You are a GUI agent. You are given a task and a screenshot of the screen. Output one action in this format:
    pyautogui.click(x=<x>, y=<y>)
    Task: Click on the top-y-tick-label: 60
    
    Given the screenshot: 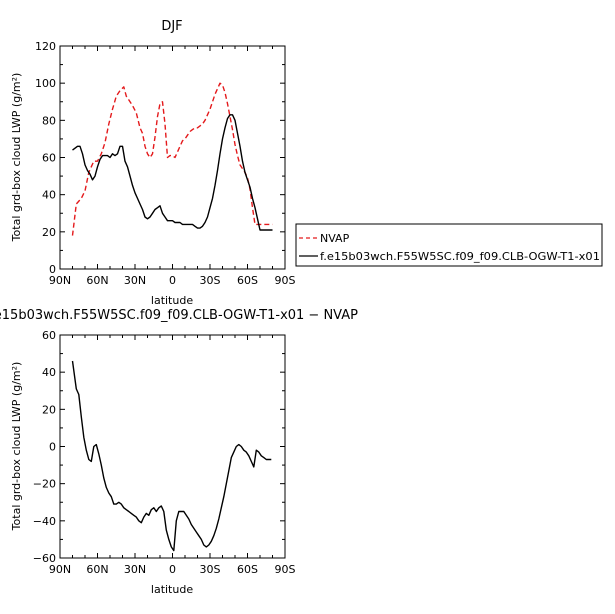 What is the action you would take?
    pyautogui.click(x=49, y=158)
    